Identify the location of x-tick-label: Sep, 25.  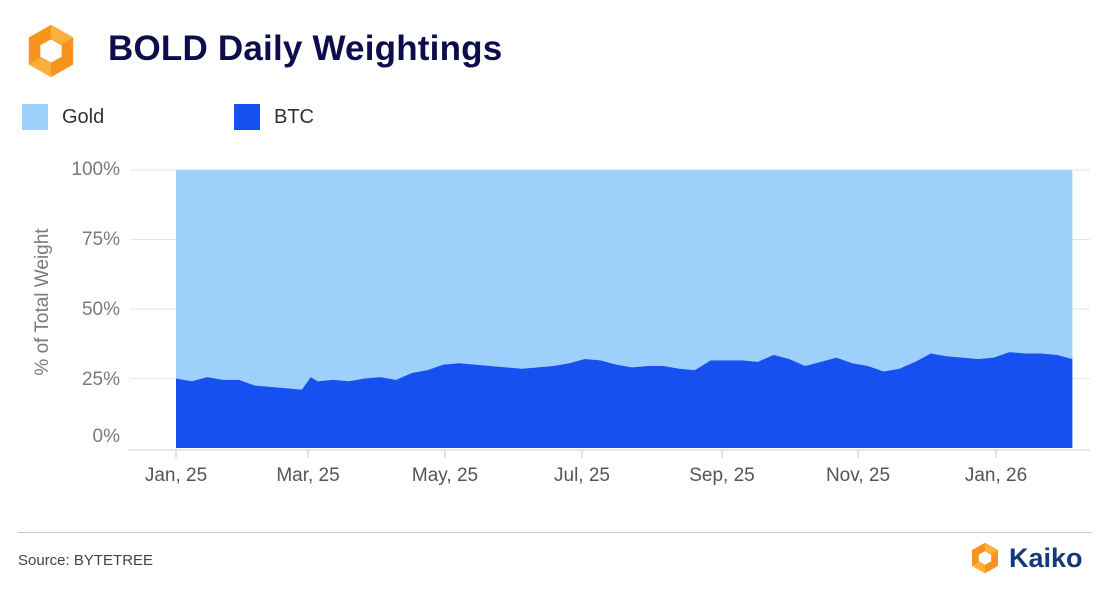
(722, 475).